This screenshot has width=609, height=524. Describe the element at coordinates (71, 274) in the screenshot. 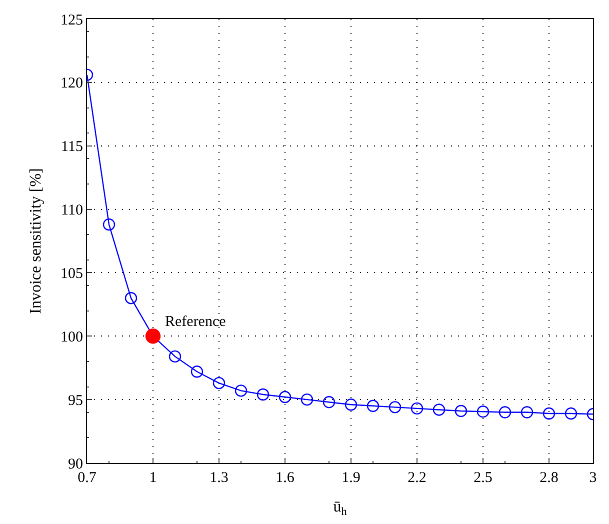

I see `y-tick-label: 105` at that location.